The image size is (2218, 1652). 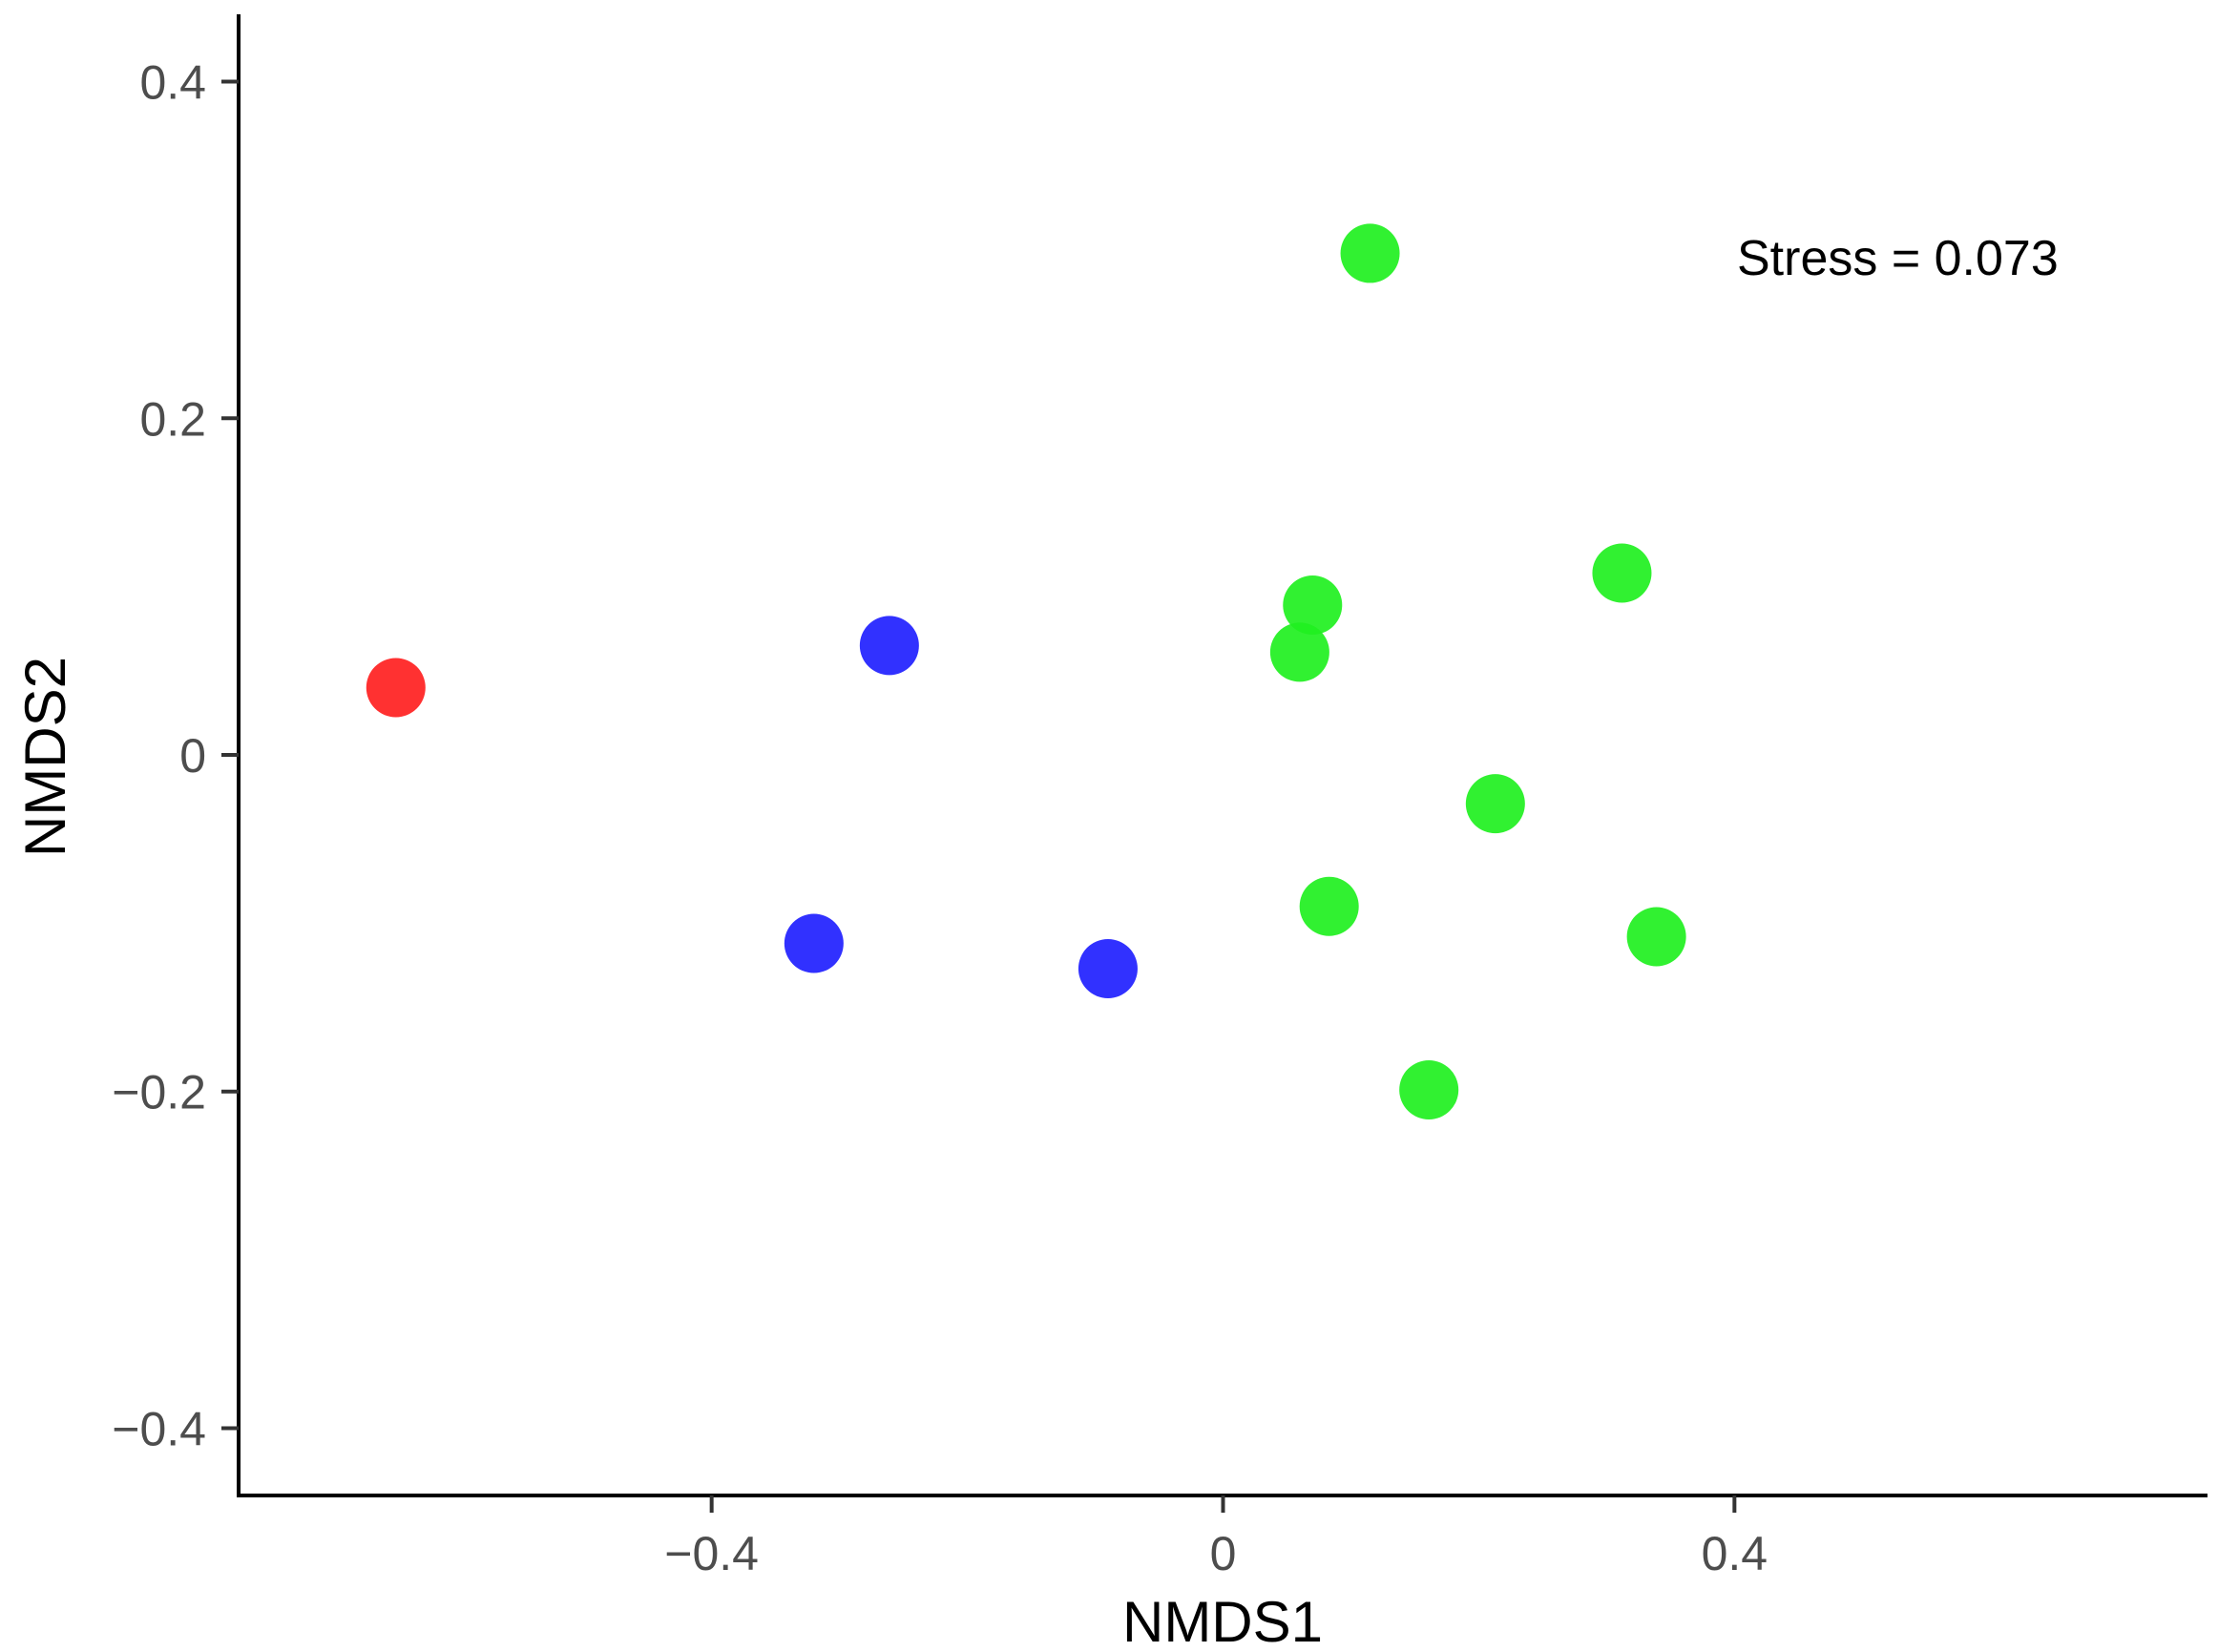 I want to click on y-tick-label: 0, so click(x=192, y=756).